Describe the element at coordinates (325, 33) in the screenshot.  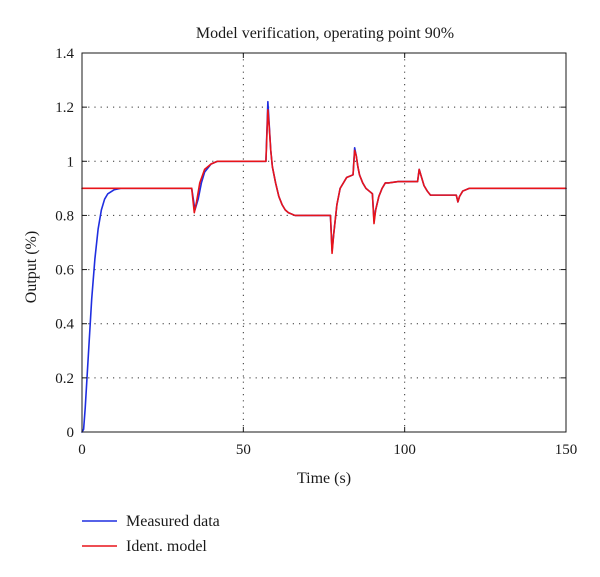
I see `chart-title: Model verification, operating point 90%` at that location.